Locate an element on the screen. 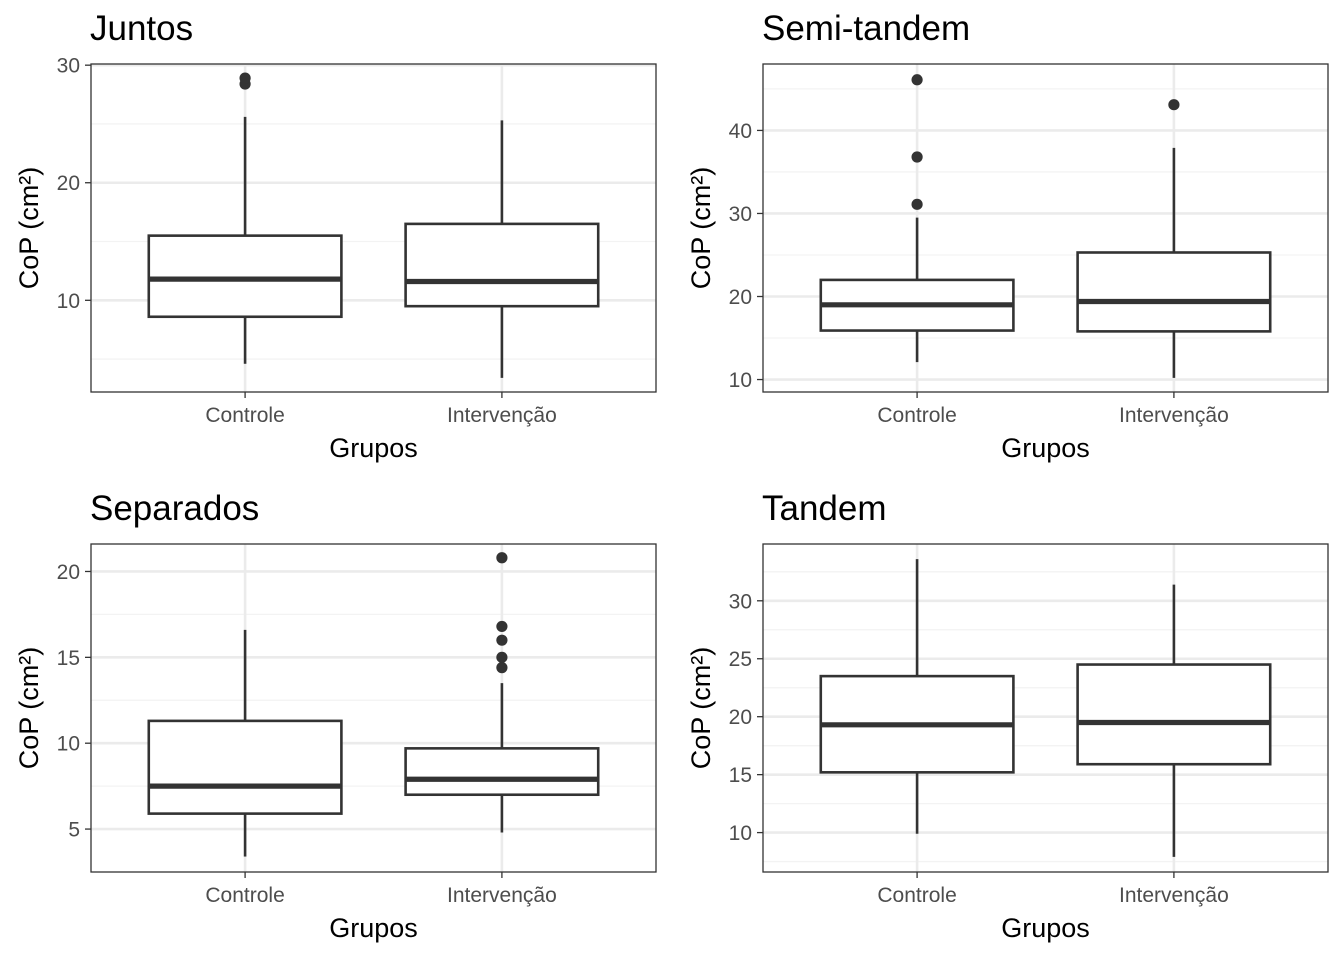 The image size is (1344, 960). panel-title: Semi-tandem is located at coordinates (866, 28).